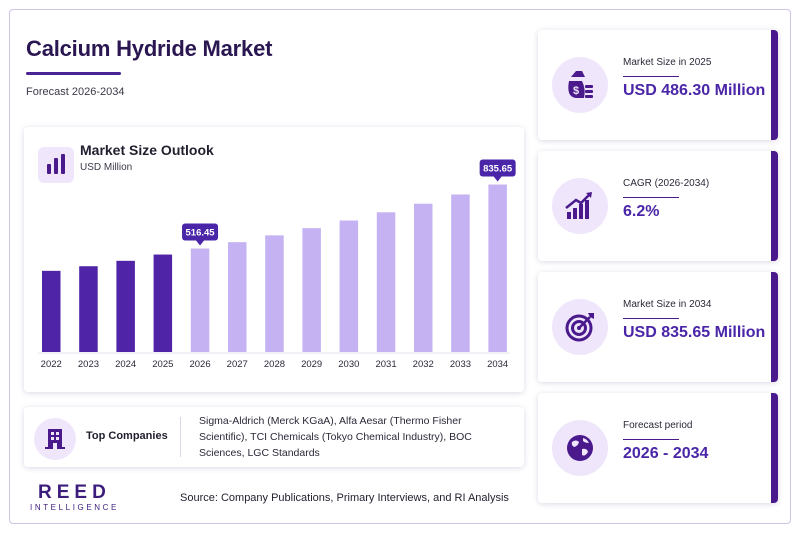 The height and width of the screenshot is (533, 800). Describe the element at coordinates (88, 364) in the screenshot. I see `x-tick-label: 2023` at that location.